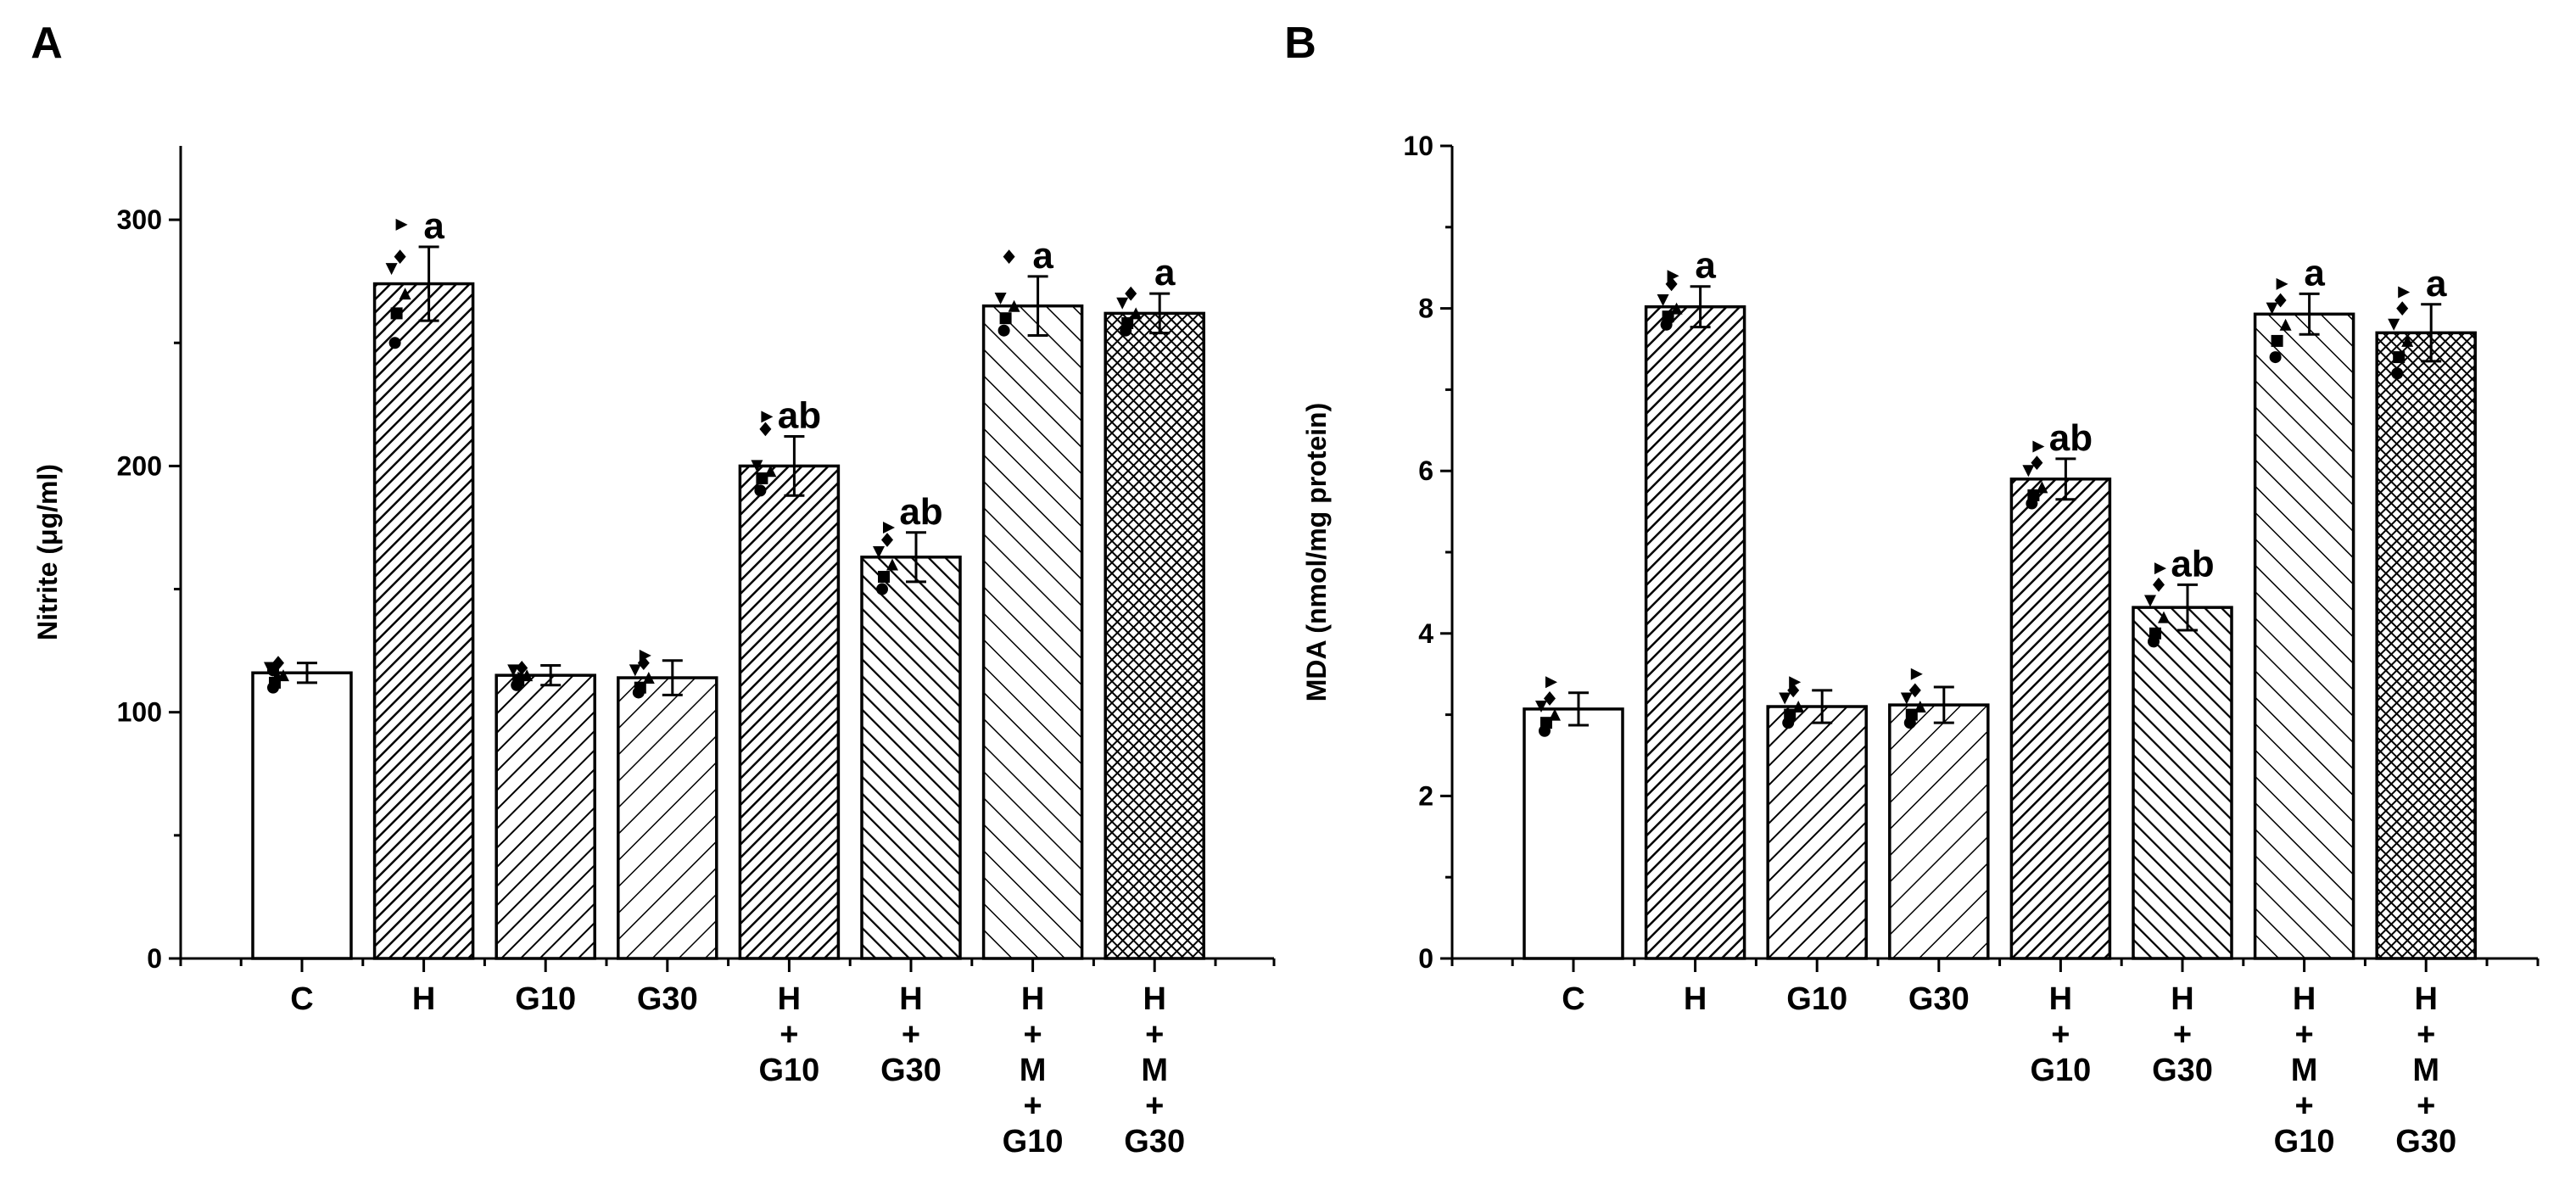 The image size is (2576, 1179). What do you see at coordinates (47, 552) in the screenshot?
I see `y-axis-title: Nitrite (μg/ml)` at bounding box center [47, 552].